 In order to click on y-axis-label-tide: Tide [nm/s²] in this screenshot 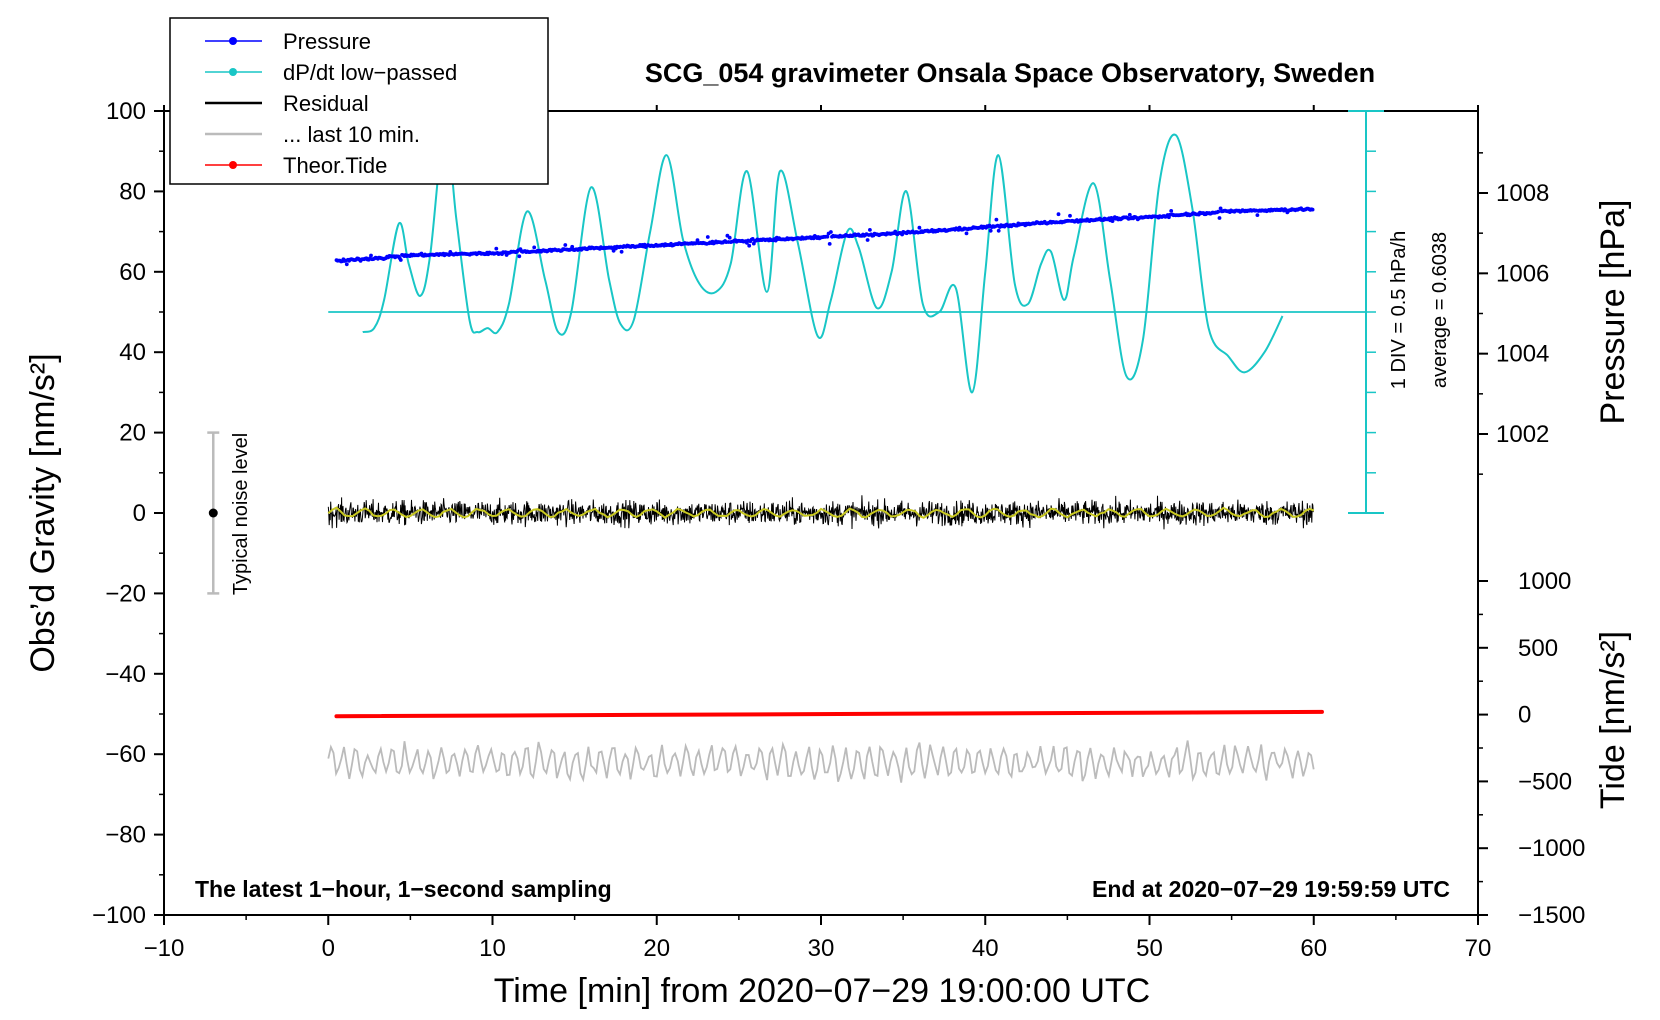, I will do `click(1613, 720)`.